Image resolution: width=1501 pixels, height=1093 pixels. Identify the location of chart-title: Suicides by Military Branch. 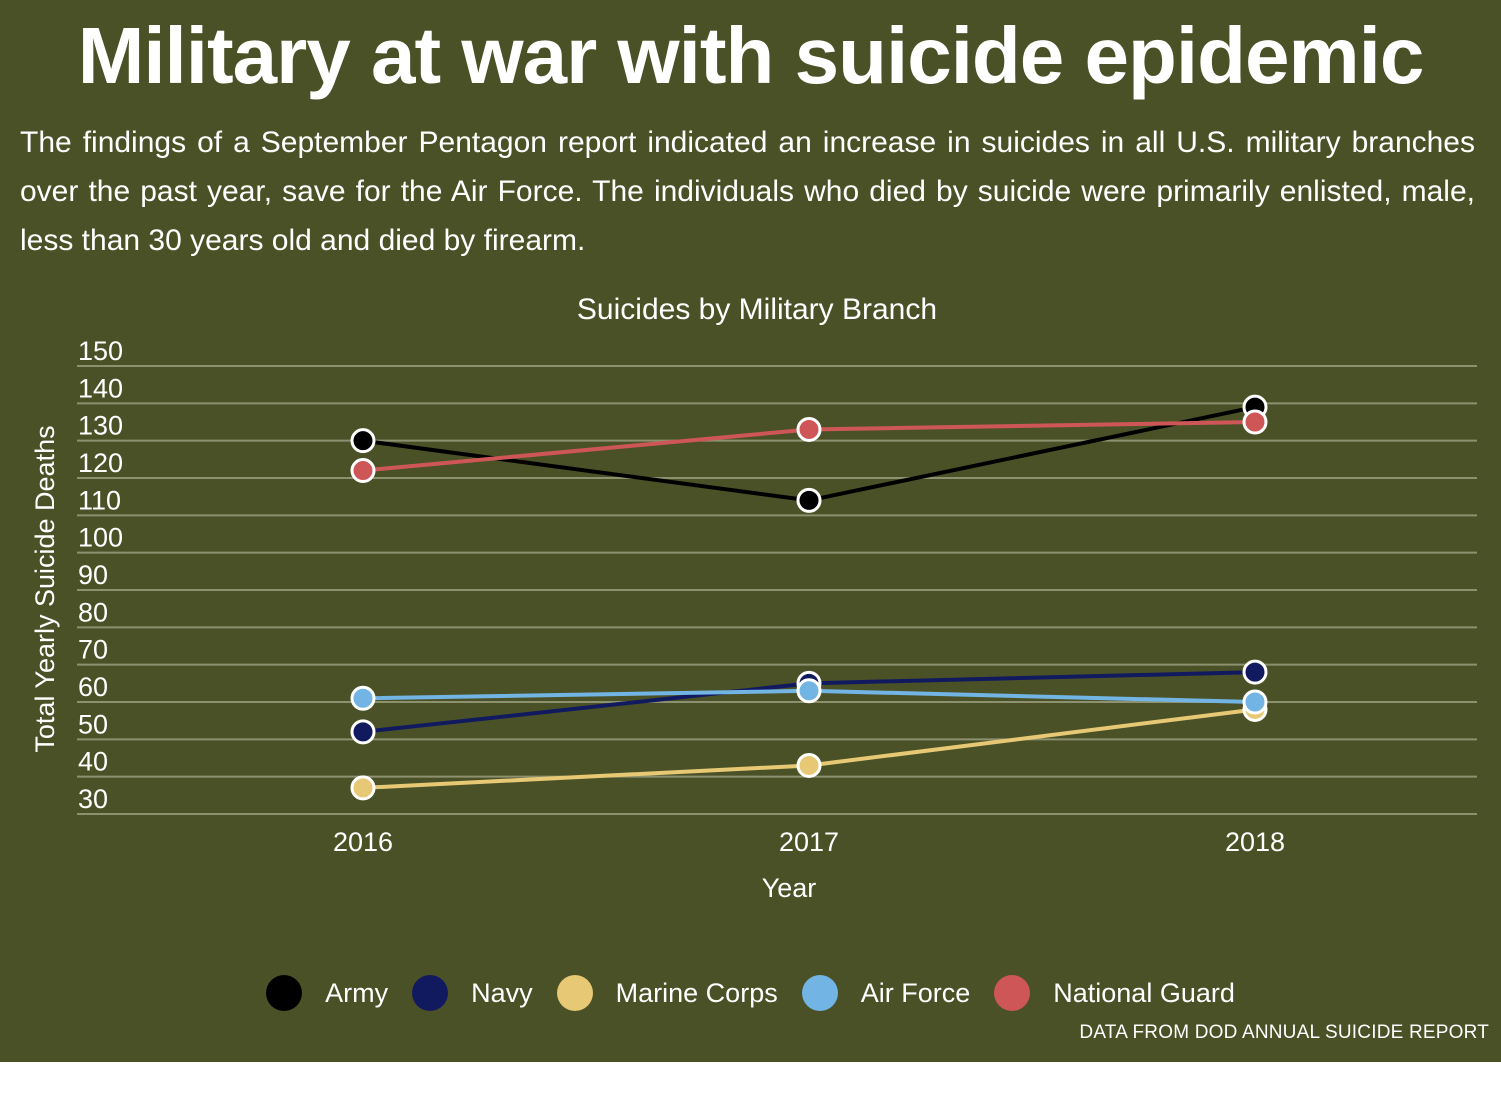
(757, 309).